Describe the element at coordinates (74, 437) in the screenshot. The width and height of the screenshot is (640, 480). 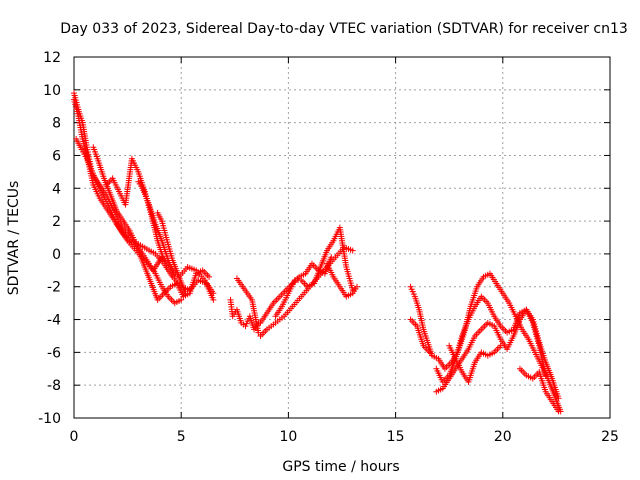
I see `x-tick-label: 0` at that location.